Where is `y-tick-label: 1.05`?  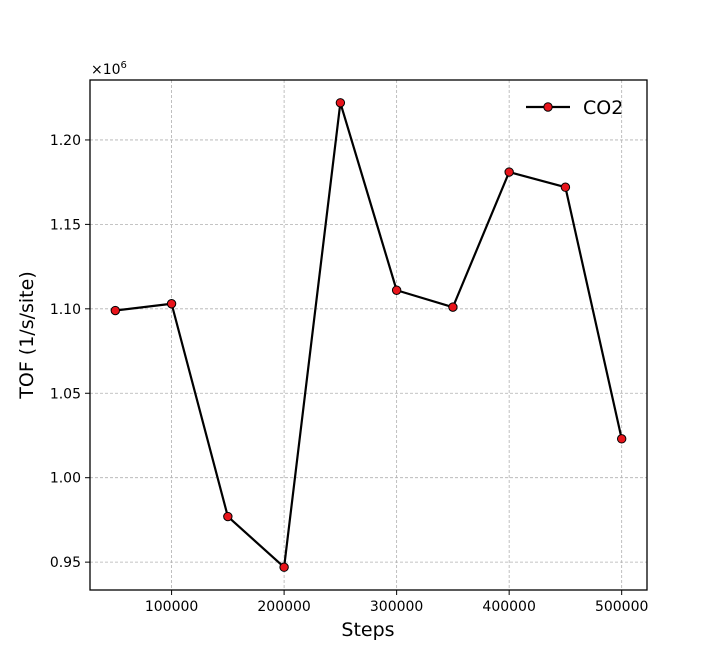 y-tick-label: 1.05 is located at coordinates (65, 394).